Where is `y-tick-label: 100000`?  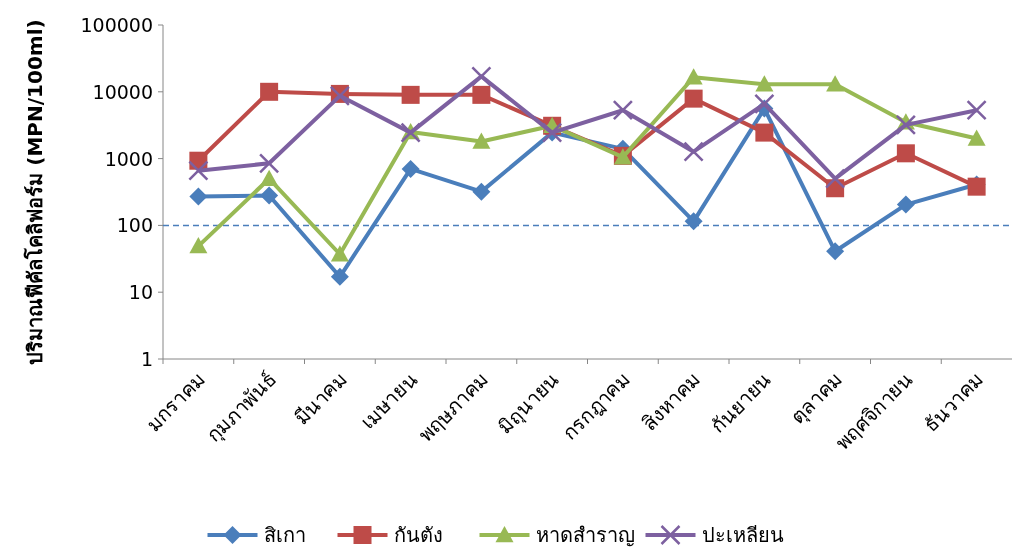 y-tick-label: 100000 is located at coordinates (116, 25).